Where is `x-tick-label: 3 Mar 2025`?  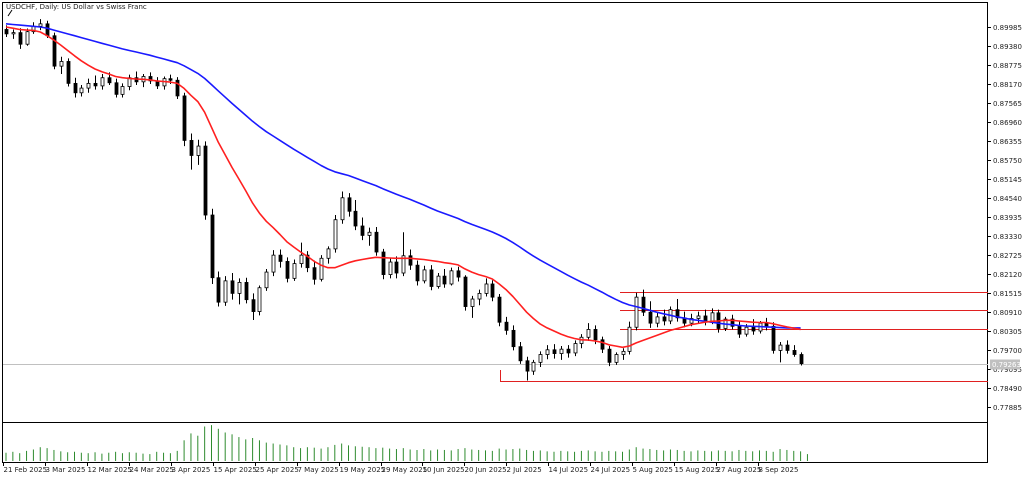 x-tick-label: 3 Mar 2025 is located at coordinates (66, 470).